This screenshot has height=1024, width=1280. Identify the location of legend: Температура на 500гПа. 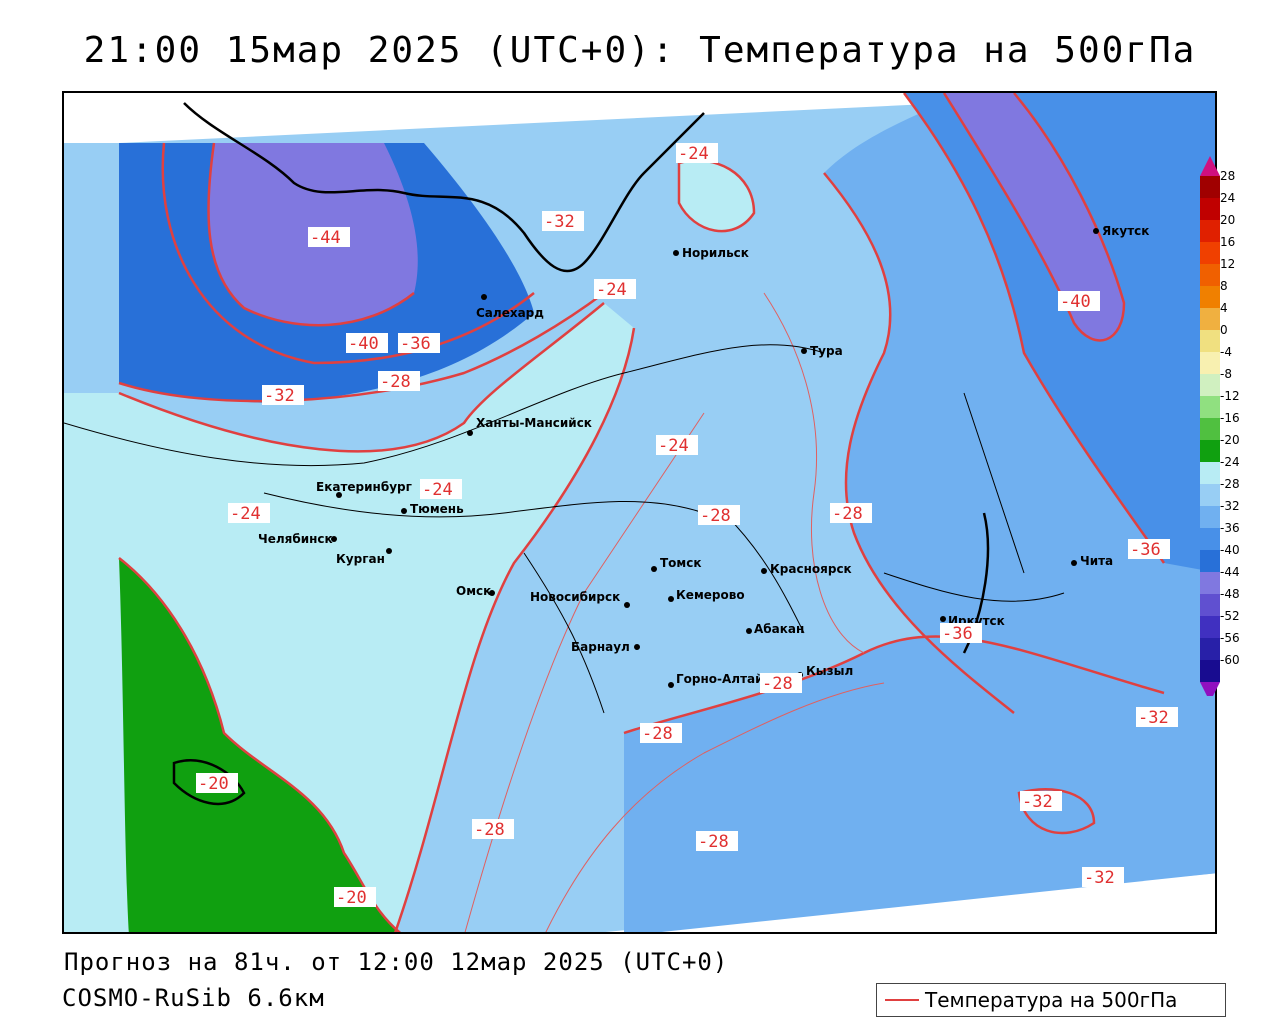
(1051, 1000).